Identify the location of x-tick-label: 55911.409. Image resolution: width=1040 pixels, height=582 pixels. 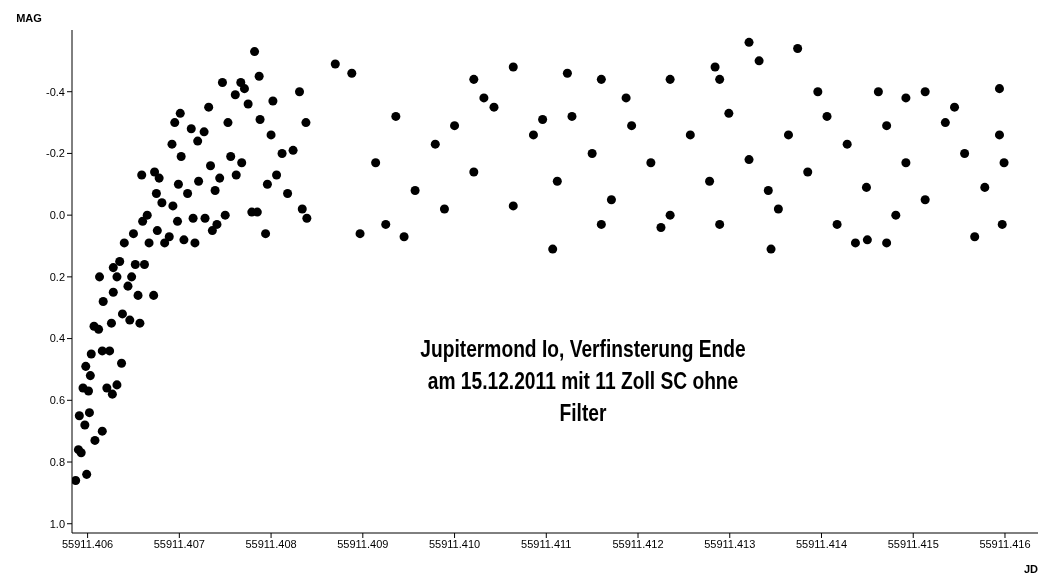
(363, 543).